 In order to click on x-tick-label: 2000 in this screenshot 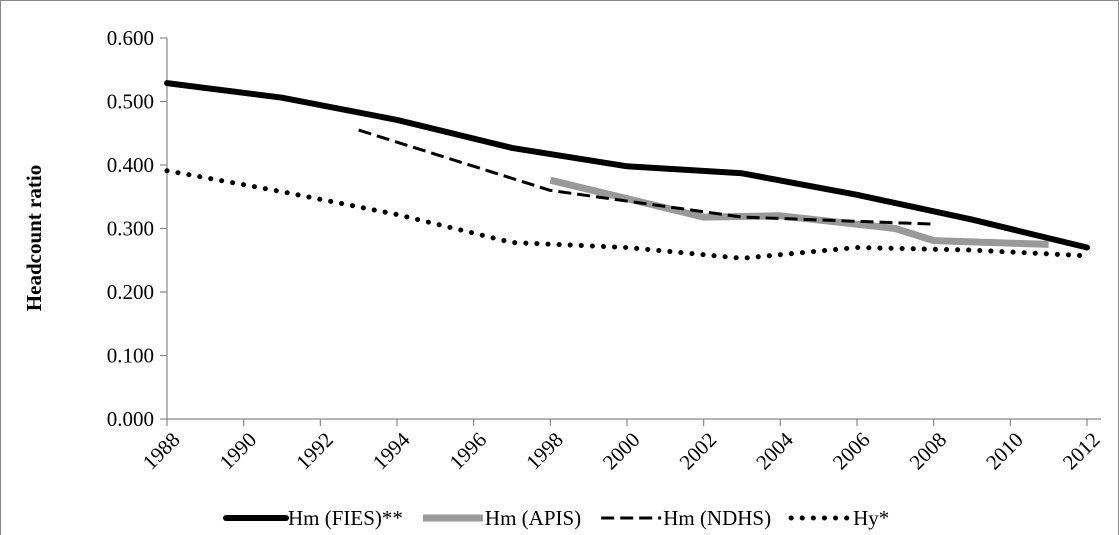, I will do `click(621, 451)`.